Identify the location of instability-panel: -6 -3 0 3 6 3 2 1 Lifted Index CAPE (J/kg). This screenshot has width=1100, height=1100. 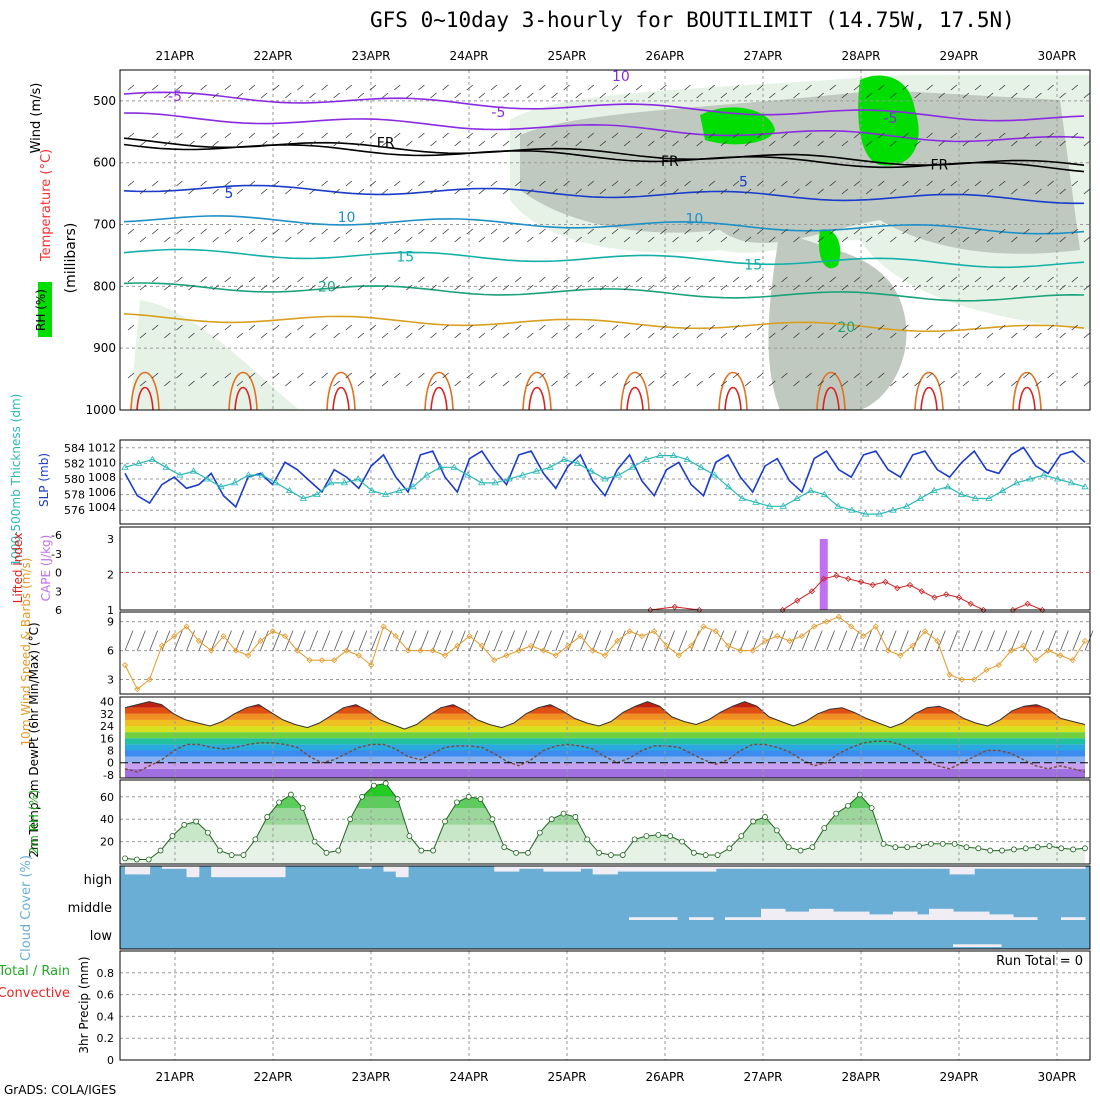
(551, 571).